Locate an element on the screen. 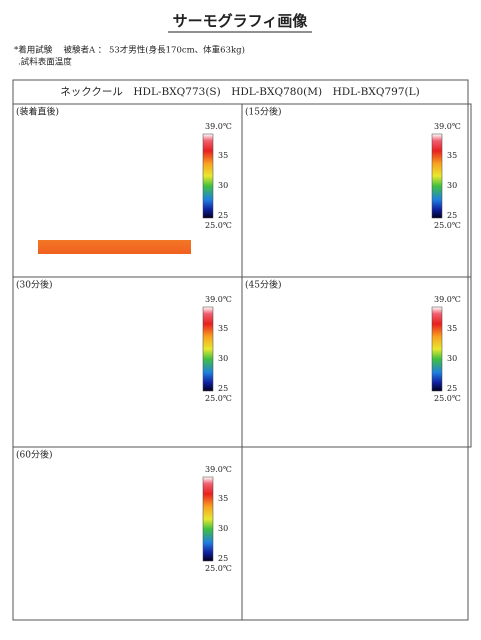 This screenshot has height=640, width=481. panel-label: (15分後) is located at coordinates (263, 112).